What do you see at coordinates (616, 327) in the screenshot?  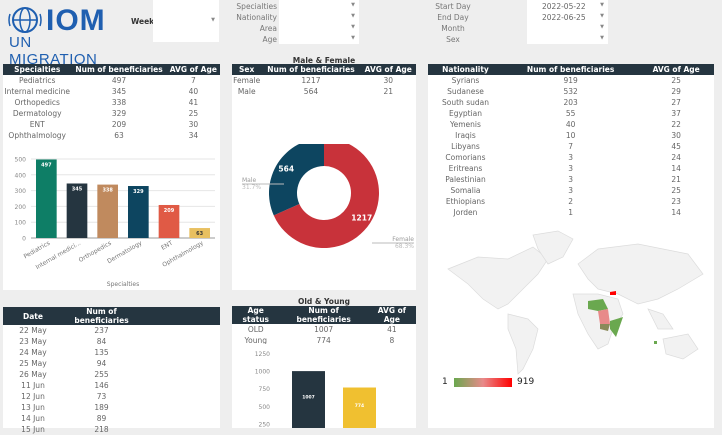 I see `map-region-horn-africa` at bounding box center [616, 327].